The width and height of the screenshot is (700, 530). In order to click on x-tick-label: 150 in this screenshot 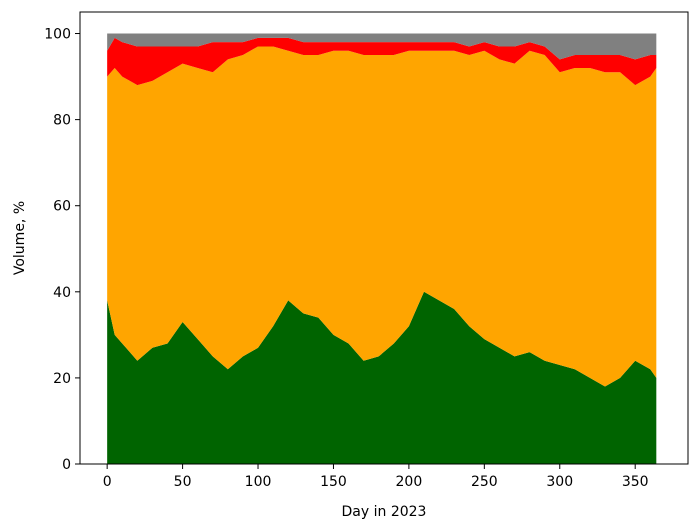, I will do `click(333, 482)`.